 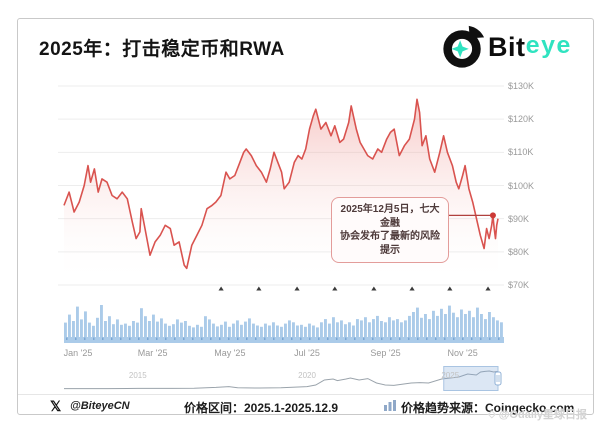 I want to click on twitter-handle: @BiteyeCN, so click(x=100, y=406).